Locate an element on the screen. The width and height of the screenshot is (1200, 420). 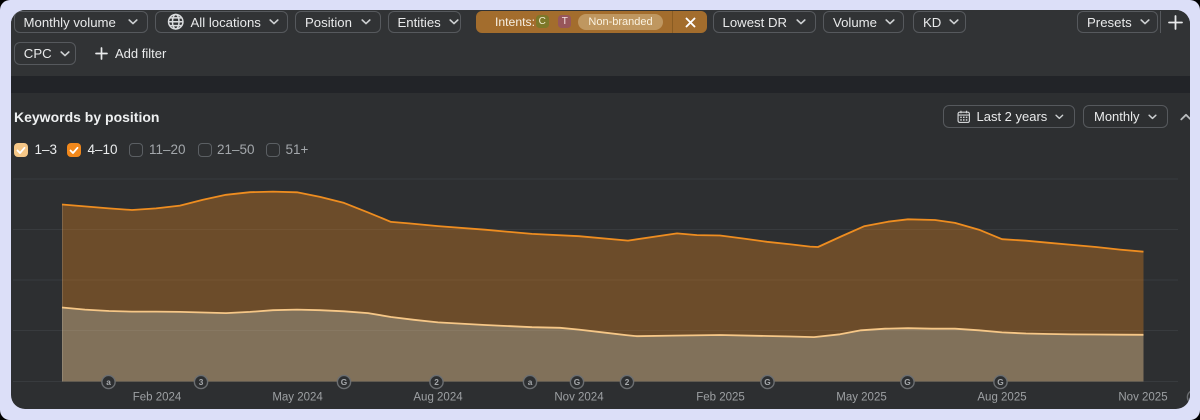
svg-text: Aug 2025 is located at coordinates (1001, 398).